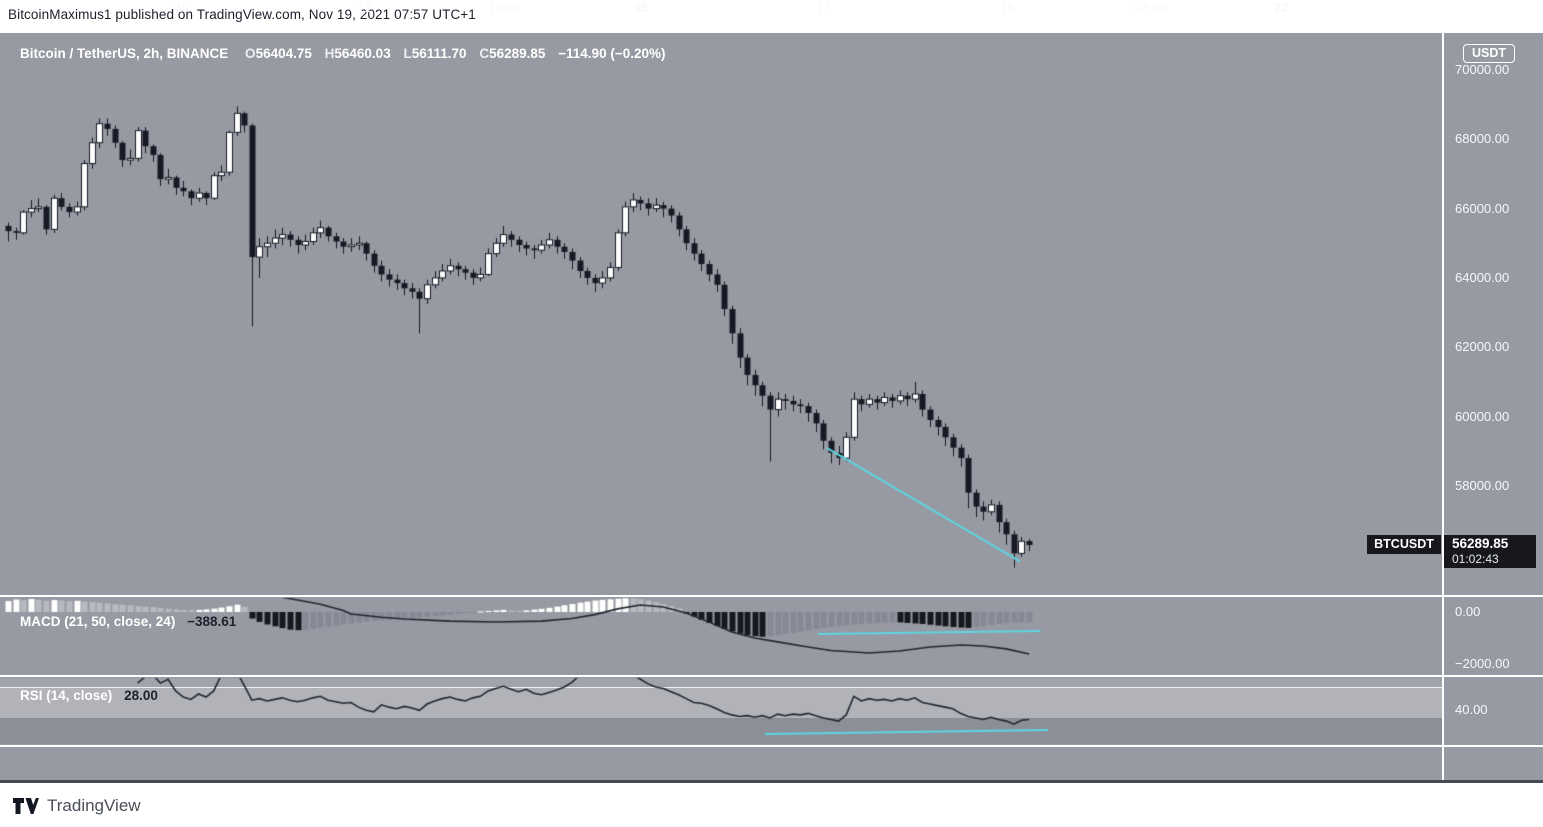 The image size is (1543, 827). What do you see at coordinates (439, 53) in the screenshot?
I see `legend-low-value: 56111.70` at bounding box center [439, 53].